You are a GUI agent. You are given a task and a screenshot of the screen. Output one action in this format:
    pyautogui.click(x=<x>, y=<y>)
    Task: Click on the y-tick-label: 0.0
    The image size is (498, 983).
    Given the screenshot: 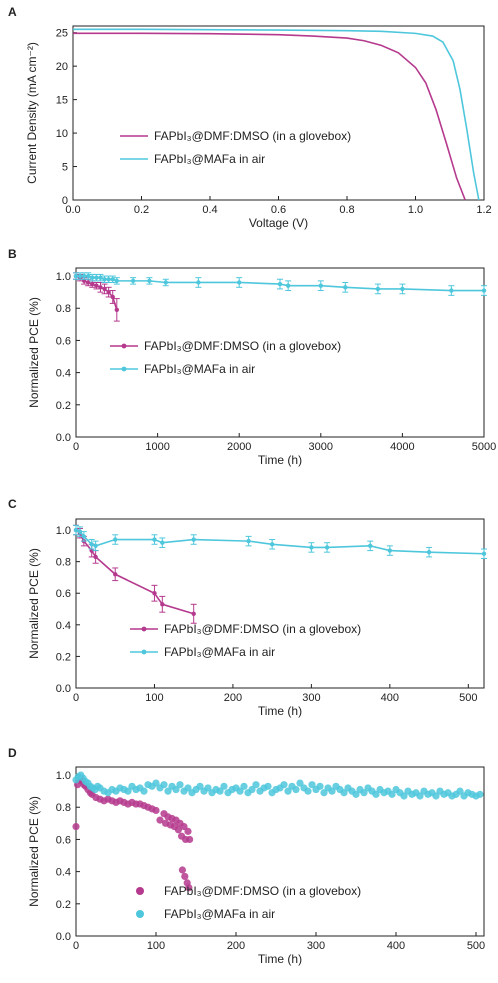 What is the action you would take?
    pyautogui.click(x=63, y=689)
    